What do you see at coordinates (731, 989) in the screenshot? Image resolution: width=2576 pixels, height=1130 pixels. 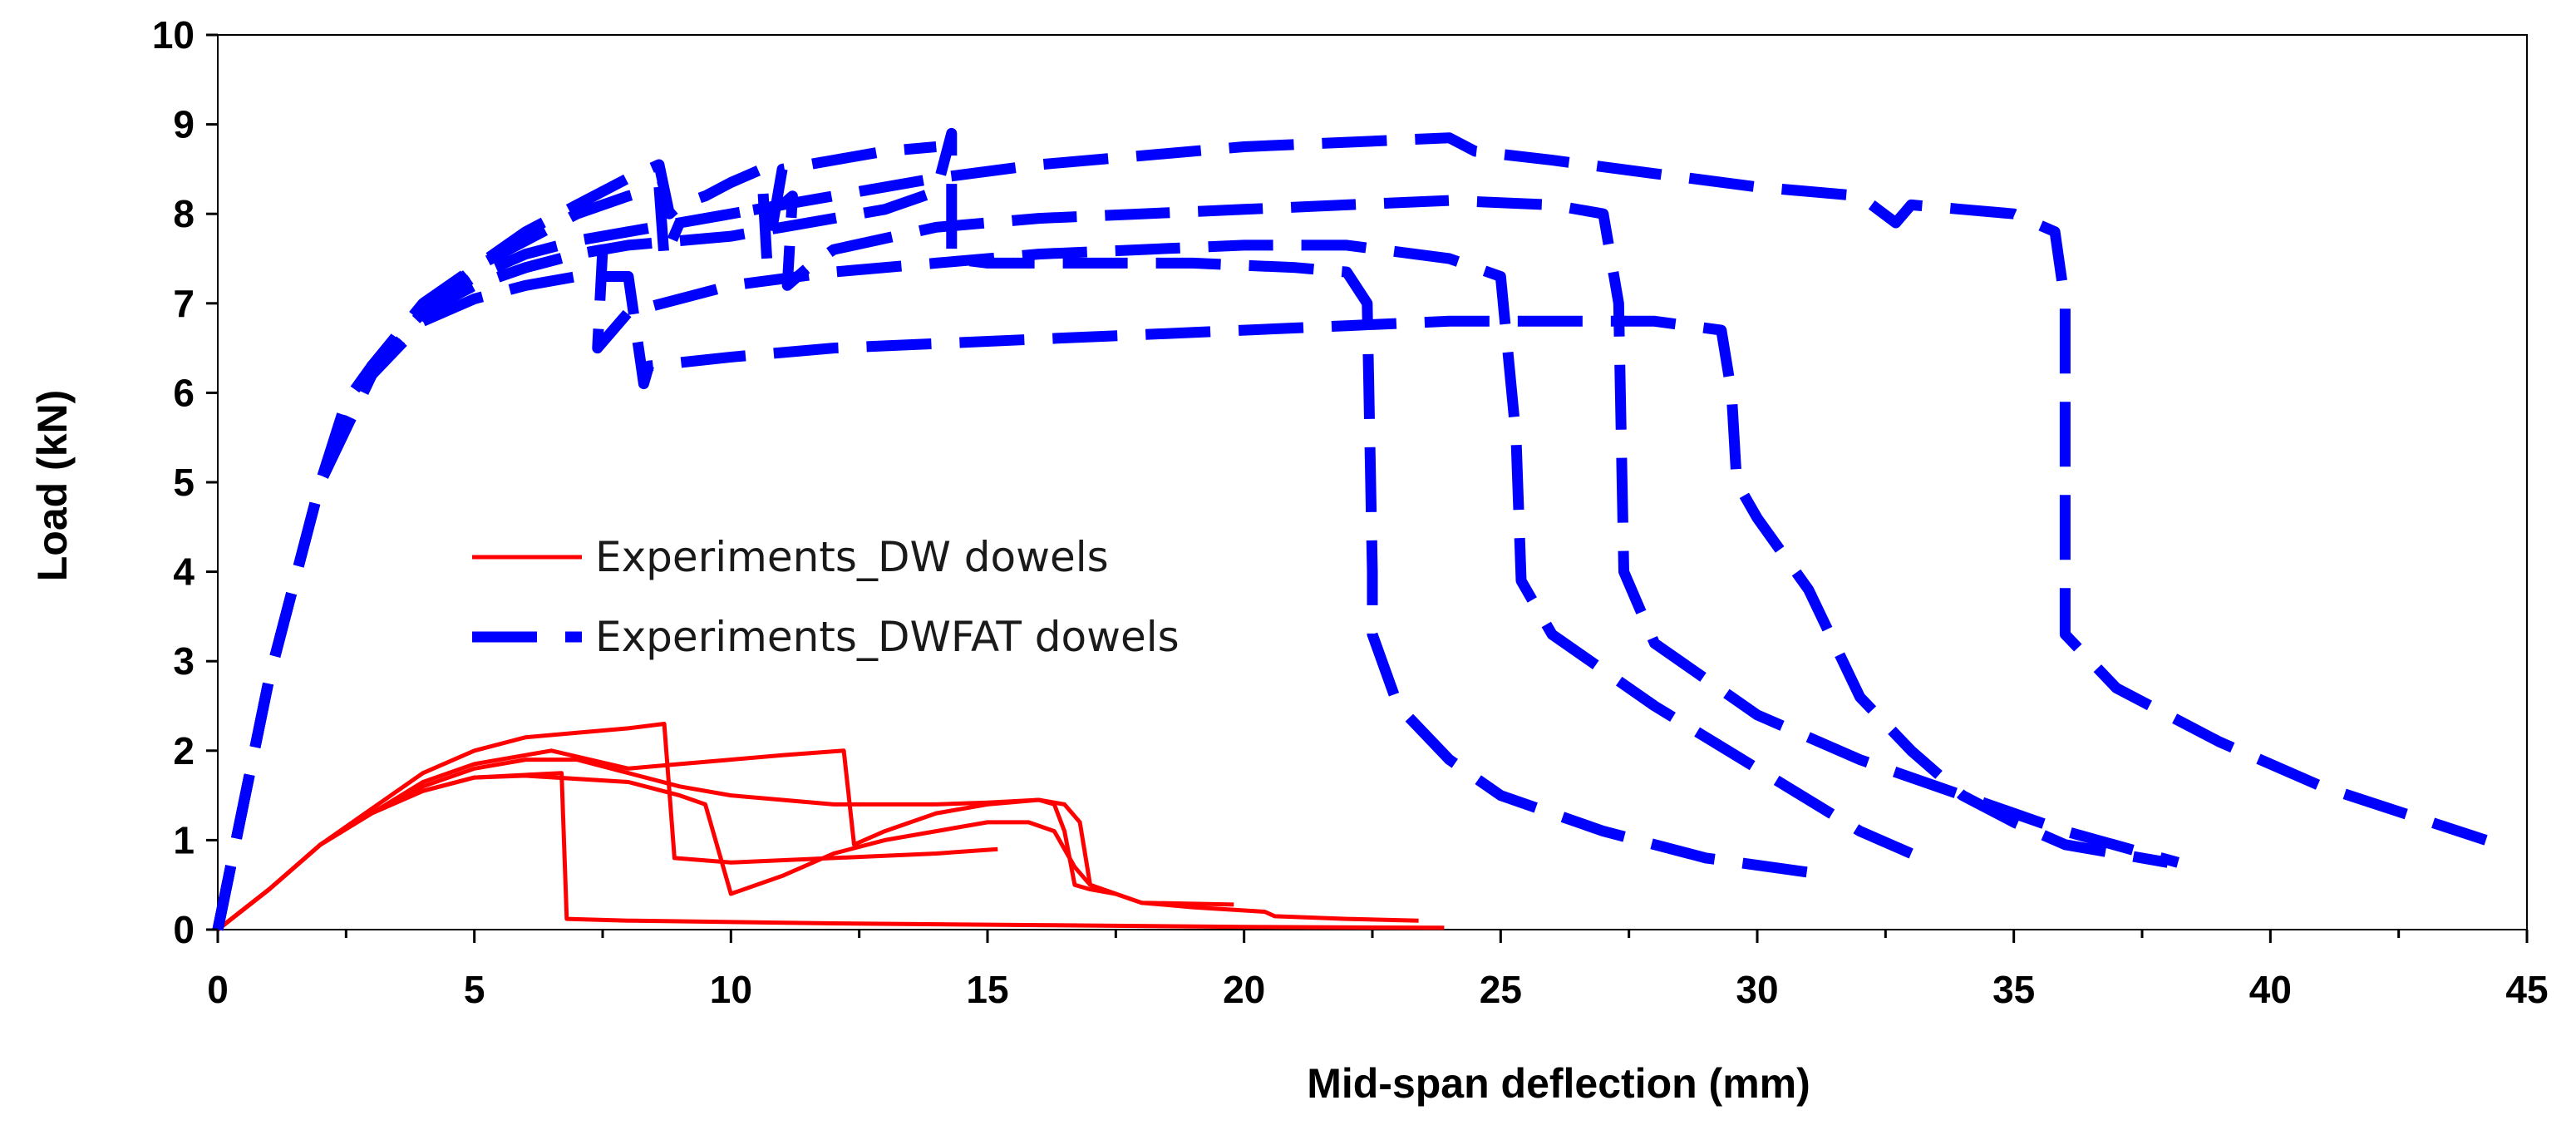 I see `x-tick-label: 10` at bounding box center [731, 989].